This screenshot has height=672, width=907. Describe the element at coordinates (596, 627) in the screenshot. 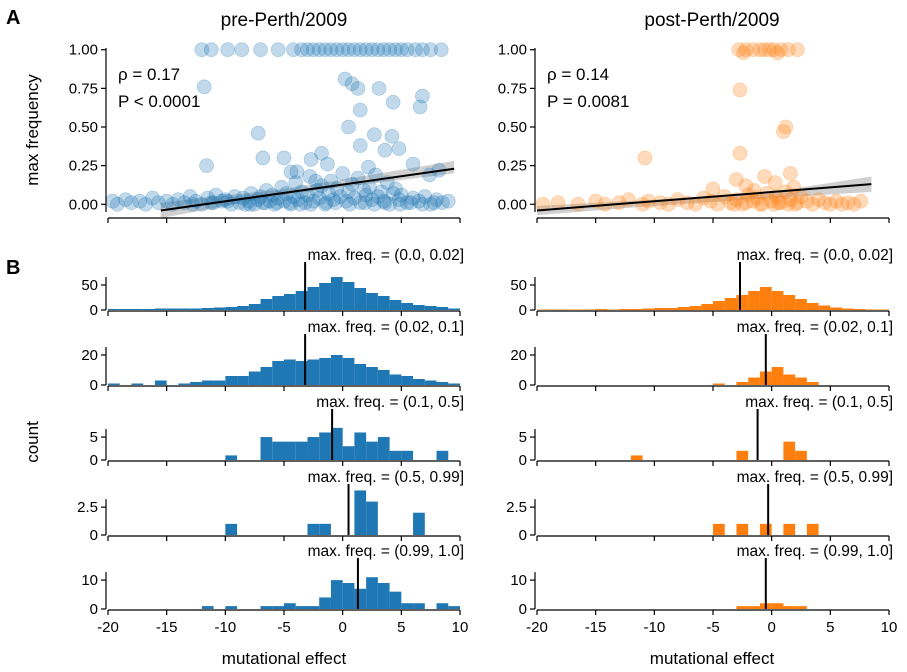

I see `hist-post-4-x-tick-label: -15` at that location.